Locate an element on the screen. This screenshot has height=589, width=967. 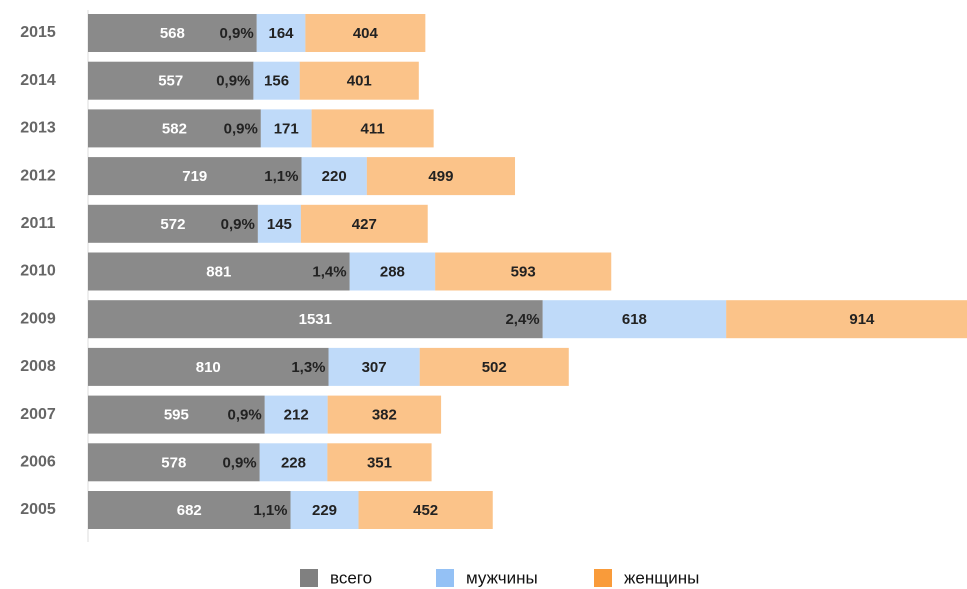
value-label: 427 is located at coordinates (364, 224).